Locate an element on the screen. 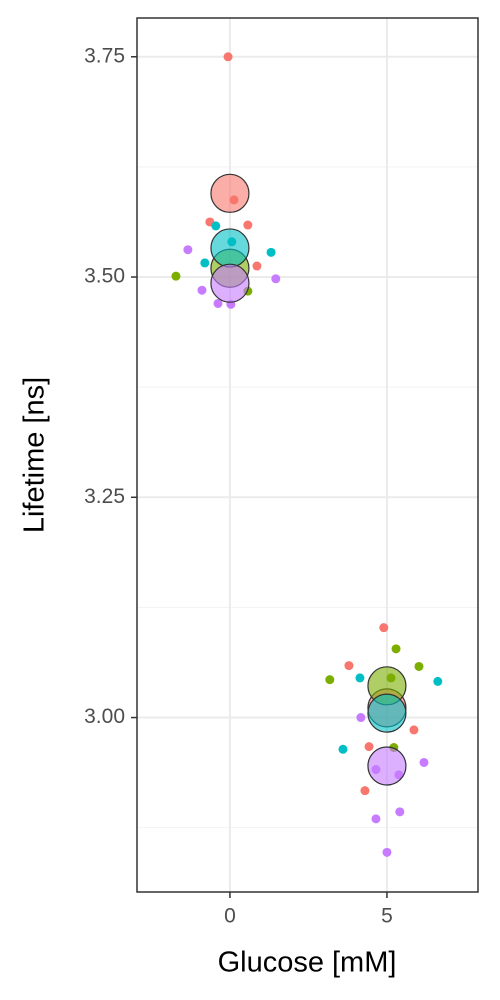 The width and height of the screenshot is (500, 1000). y-tick-label: 3.25 is located at coordinates (104, 496).